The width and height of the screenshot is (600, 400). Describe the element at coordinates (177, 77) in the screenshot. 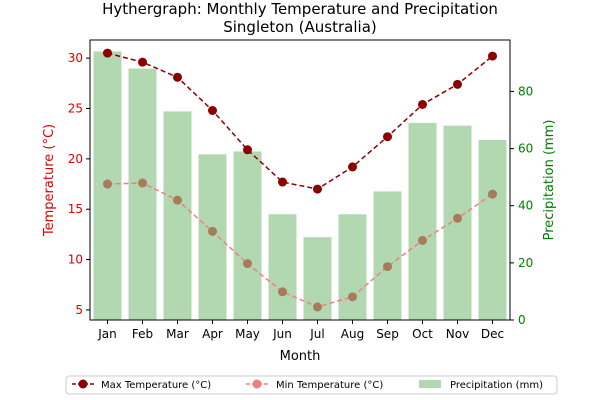

I see `max-temperature-point-mar` at that location.